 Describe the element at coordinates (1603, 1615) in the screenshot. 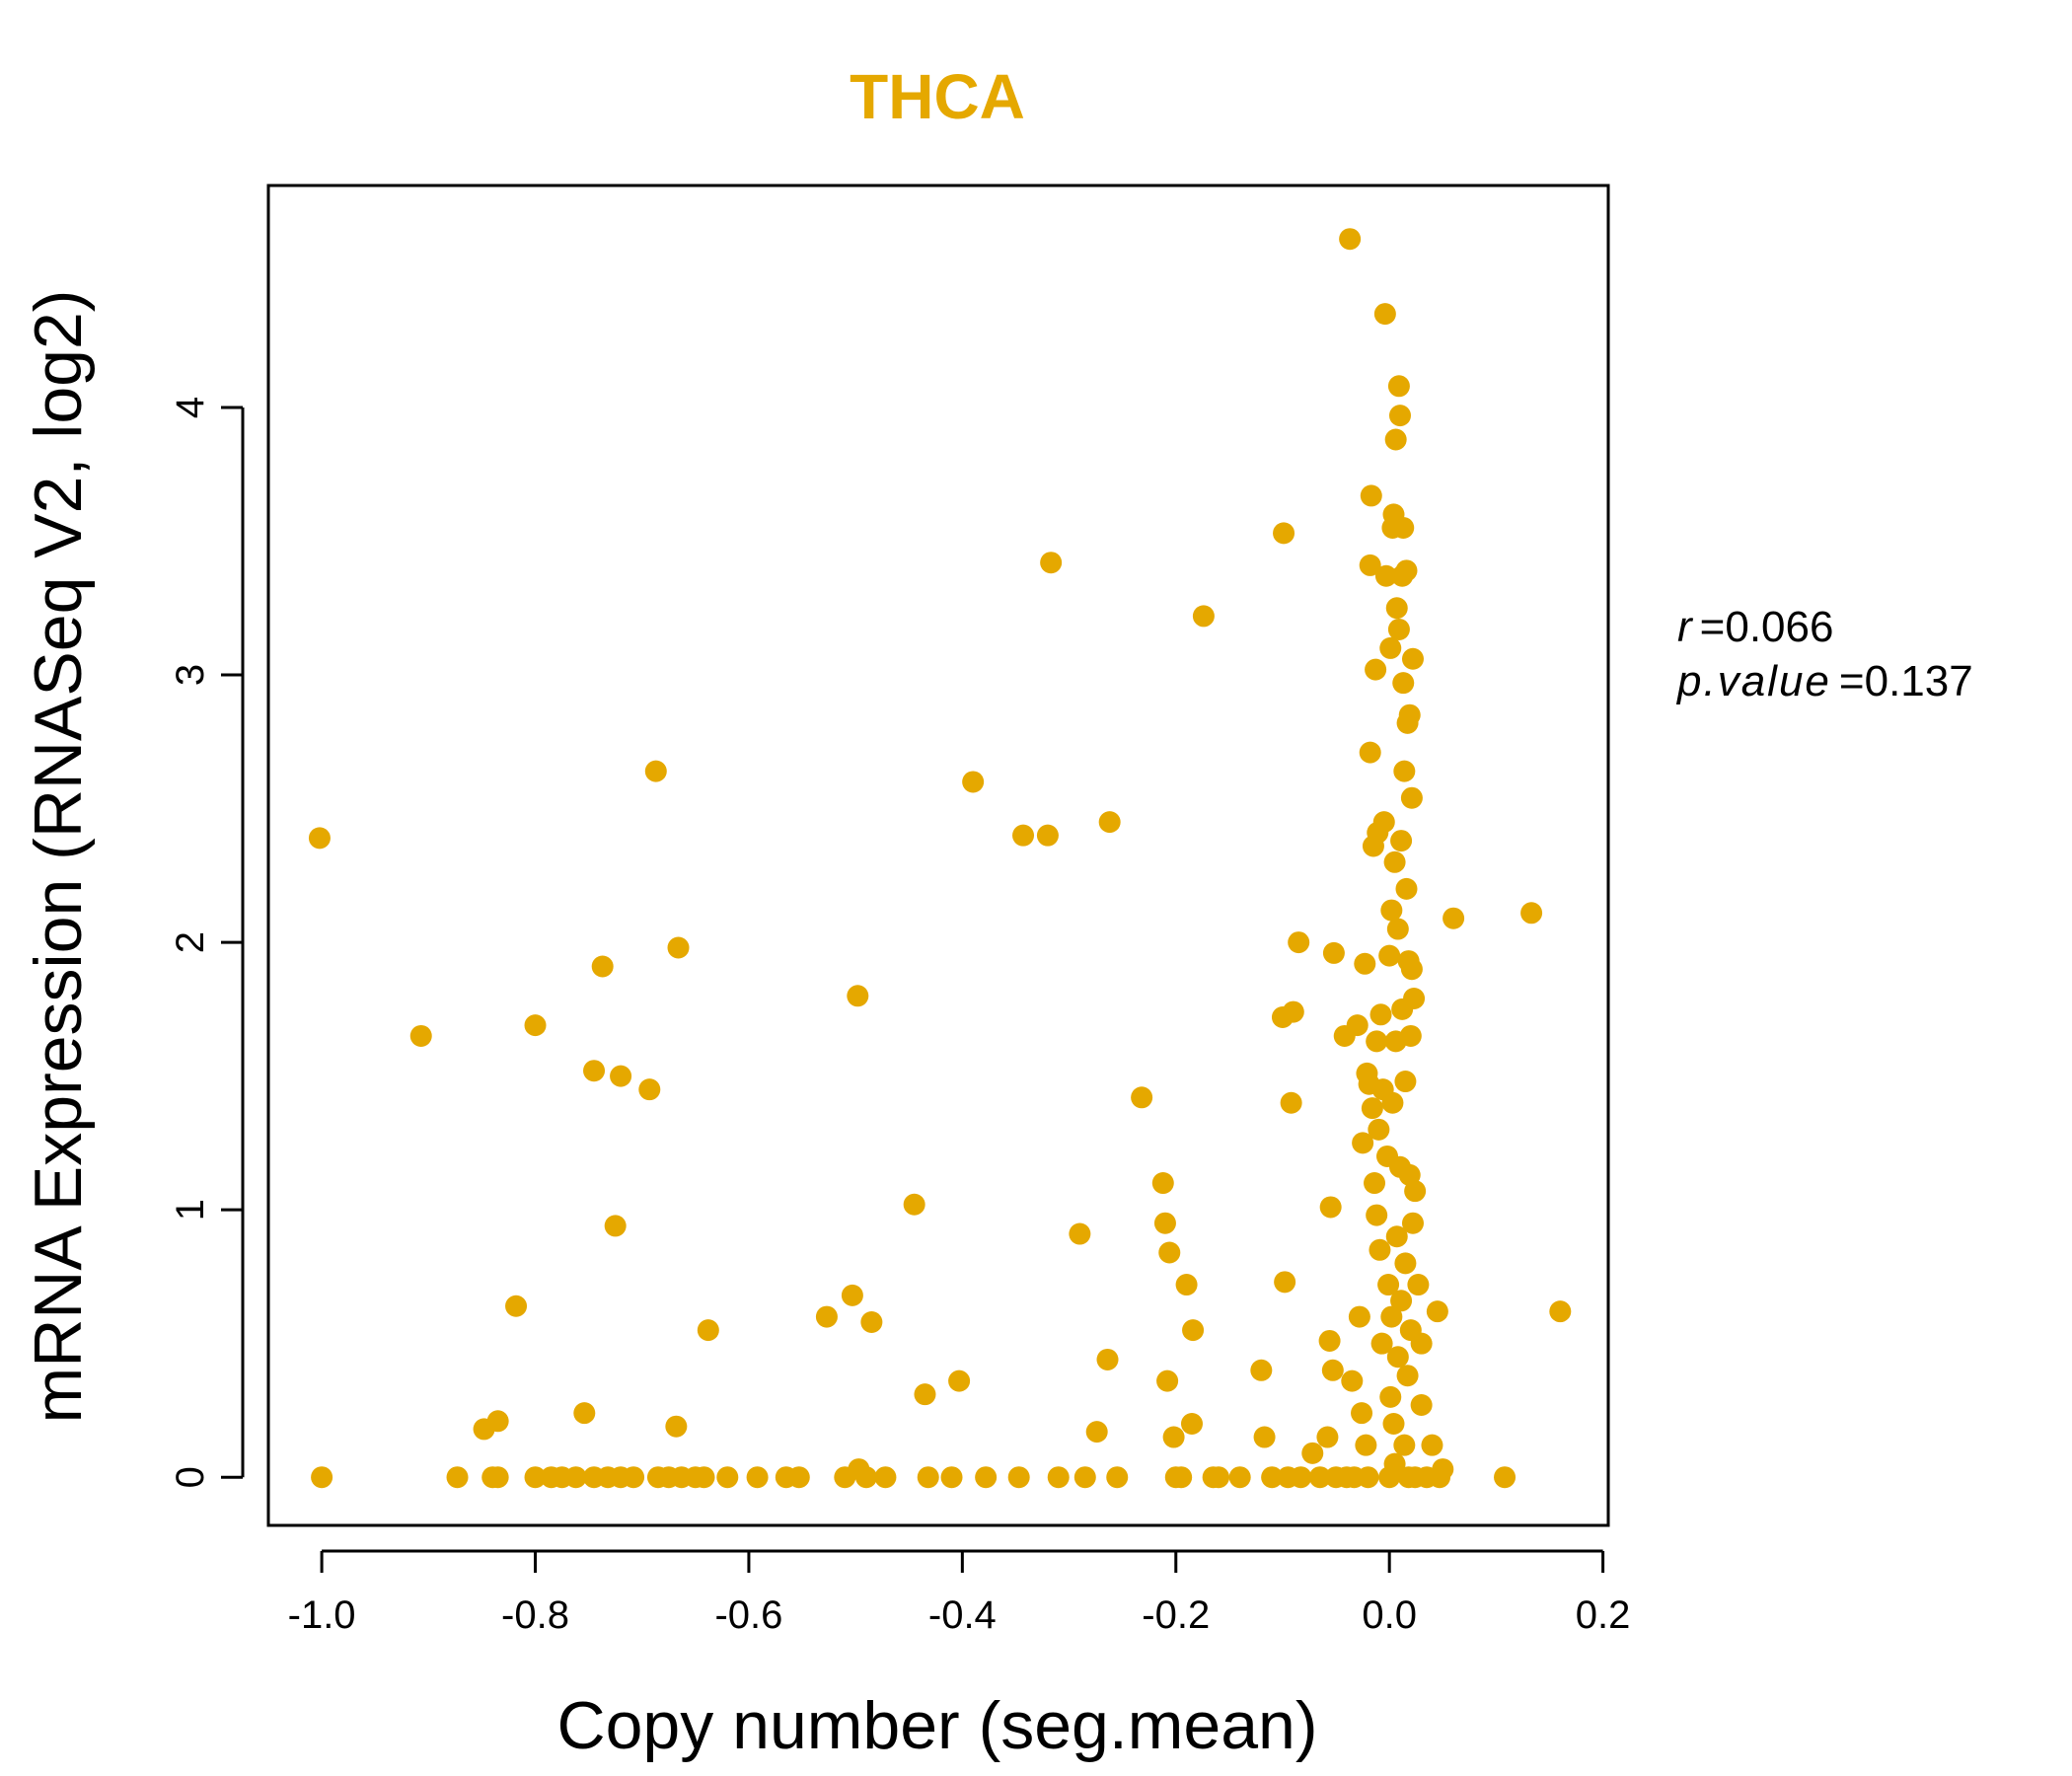

I see `x-tick-label: 0.2` at that location.